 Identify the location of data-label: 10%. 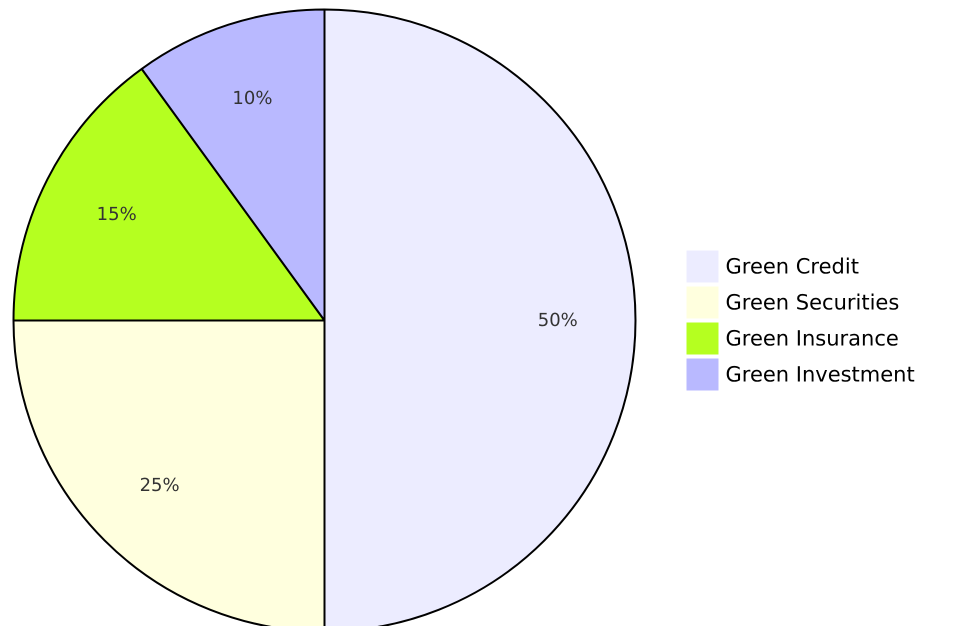
(252, 99).